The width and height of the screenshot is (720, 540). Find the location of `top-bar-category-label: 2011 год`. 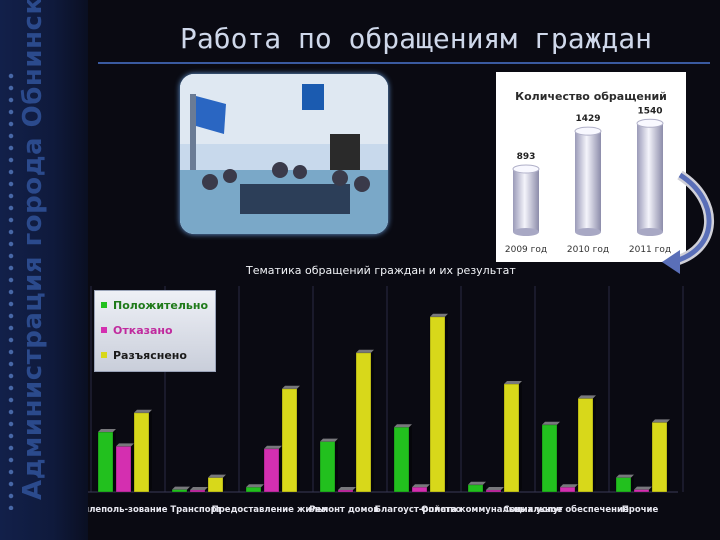

top-bar-category-label: 2011 год is located at coordinates (650, 250).